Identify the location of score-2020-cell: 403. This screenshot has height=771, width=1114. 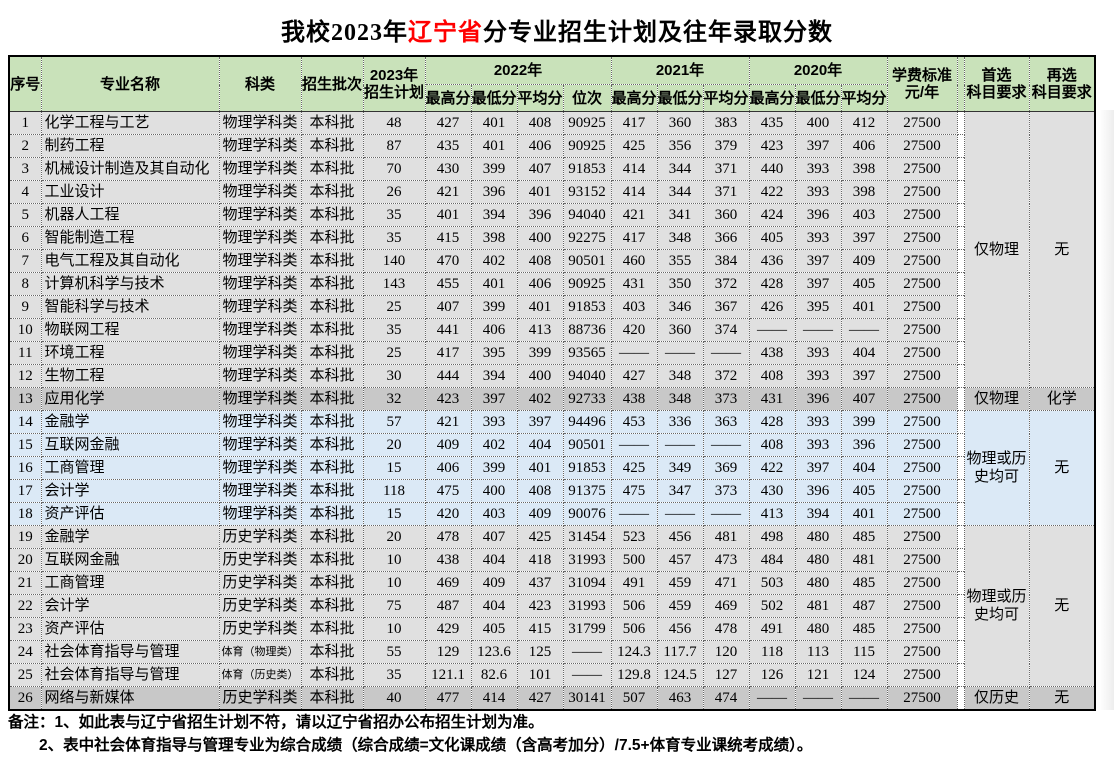
(864, 215).